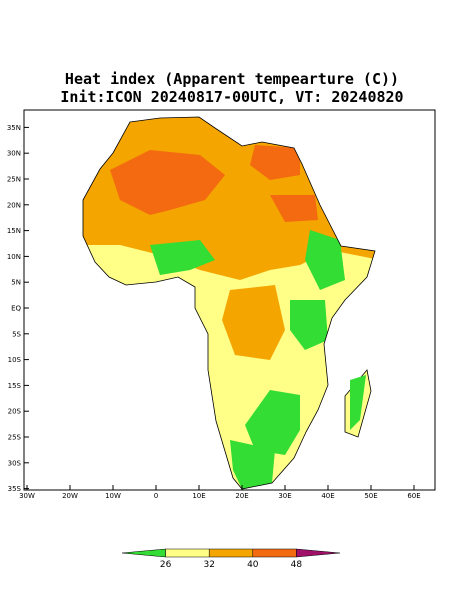  What do you see at coordinates (15, 386) in the screenshot?
I see `lat-tick-label: 15S` at bounding box center [15, 386].